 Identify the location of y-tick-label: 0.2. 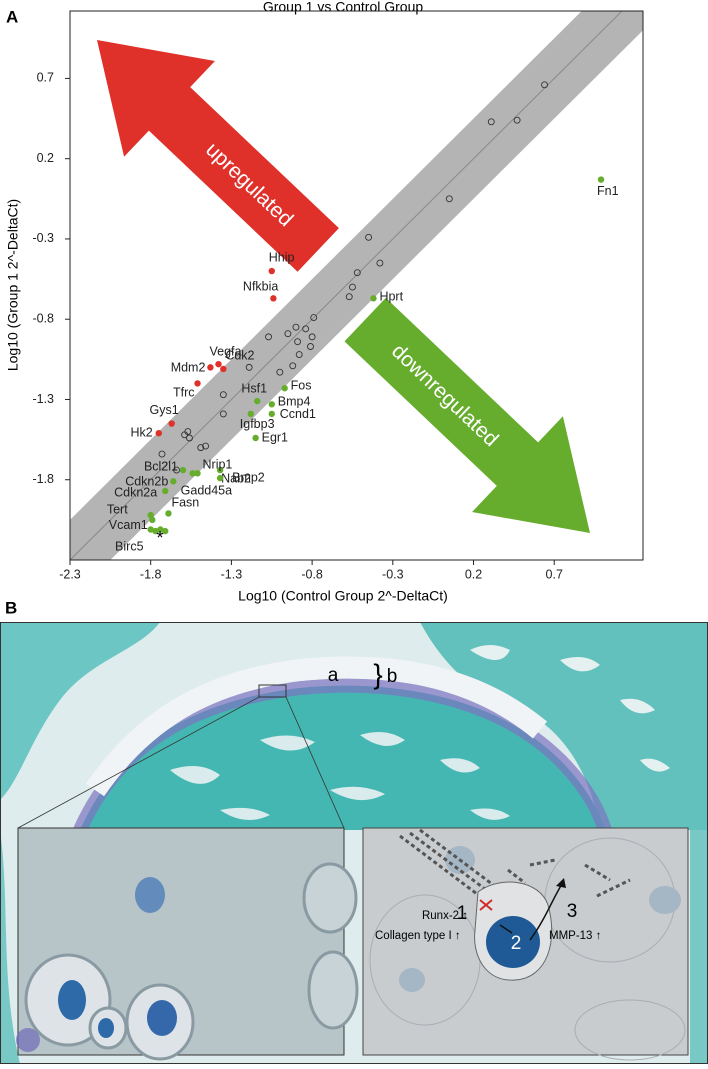
(45, 158).